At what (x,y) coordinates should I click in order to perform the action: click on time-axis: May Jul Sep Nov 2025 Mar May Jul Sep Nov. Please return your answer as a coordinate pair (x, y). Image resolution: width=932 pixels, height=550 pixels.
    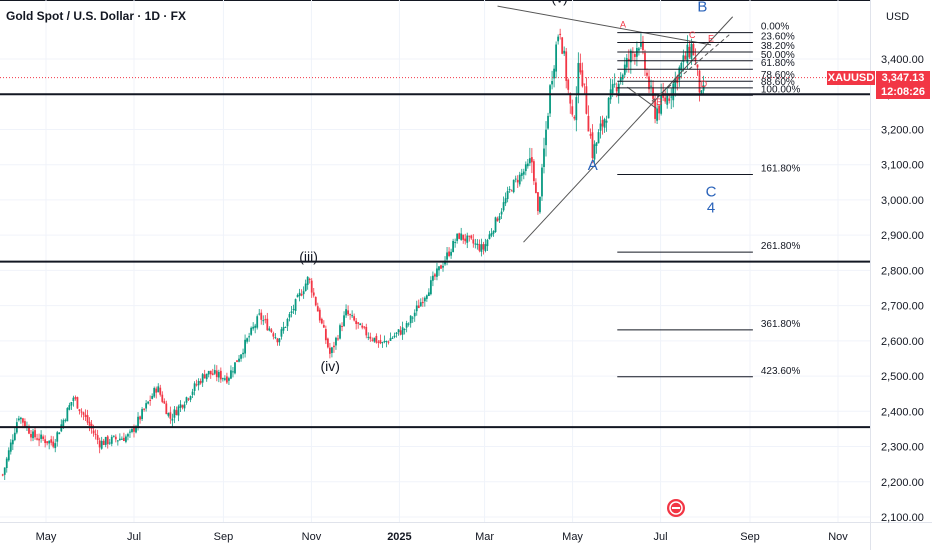
    Looking at the image, I should click on (442, 537).